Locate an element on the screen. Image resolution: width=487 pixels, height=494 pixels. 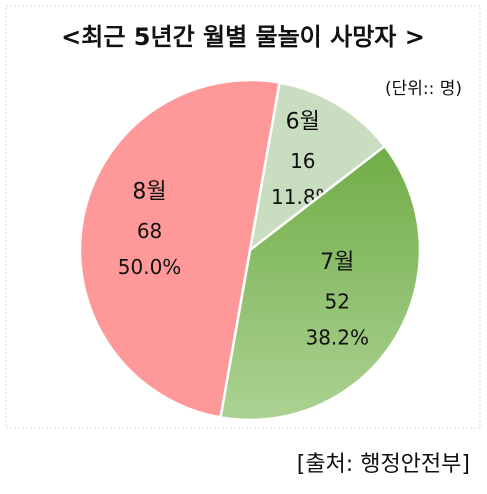
pie-slice is located at coordinates (317, 167).